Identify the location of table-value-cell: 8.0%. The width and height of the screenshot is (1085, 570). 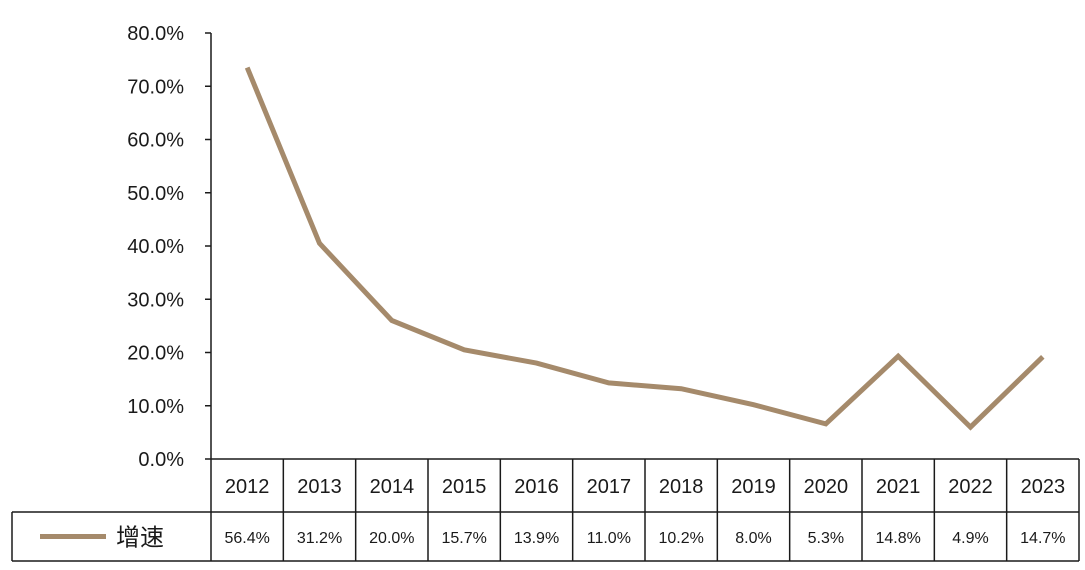
(753, 538).